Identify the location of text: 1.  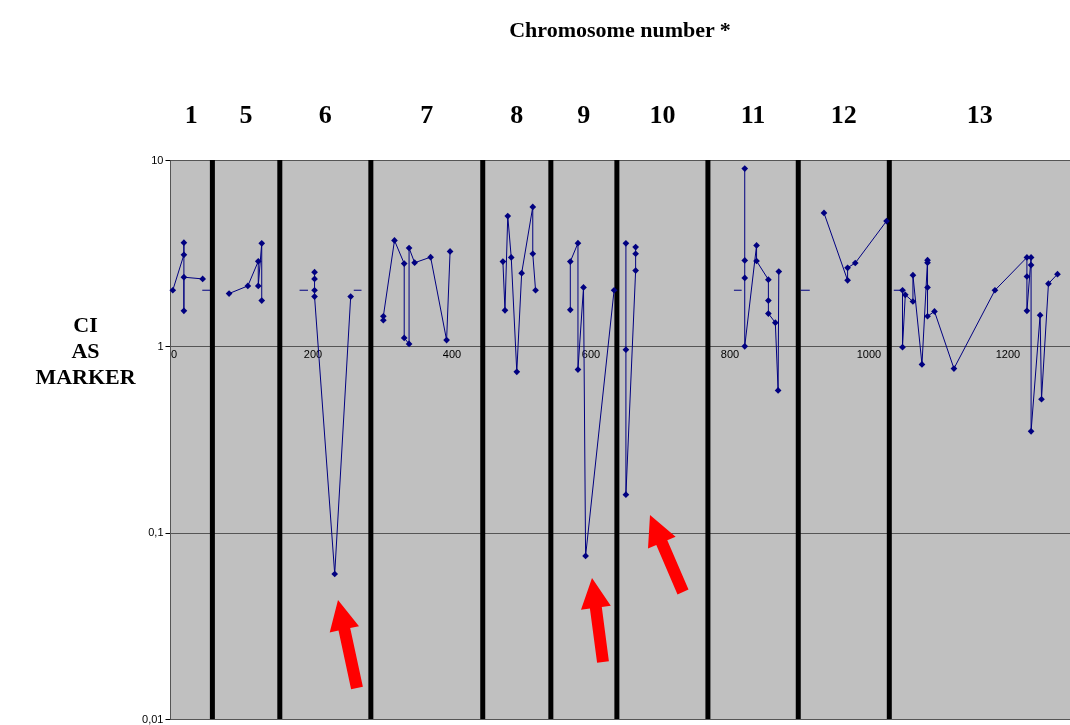
(191, 114).